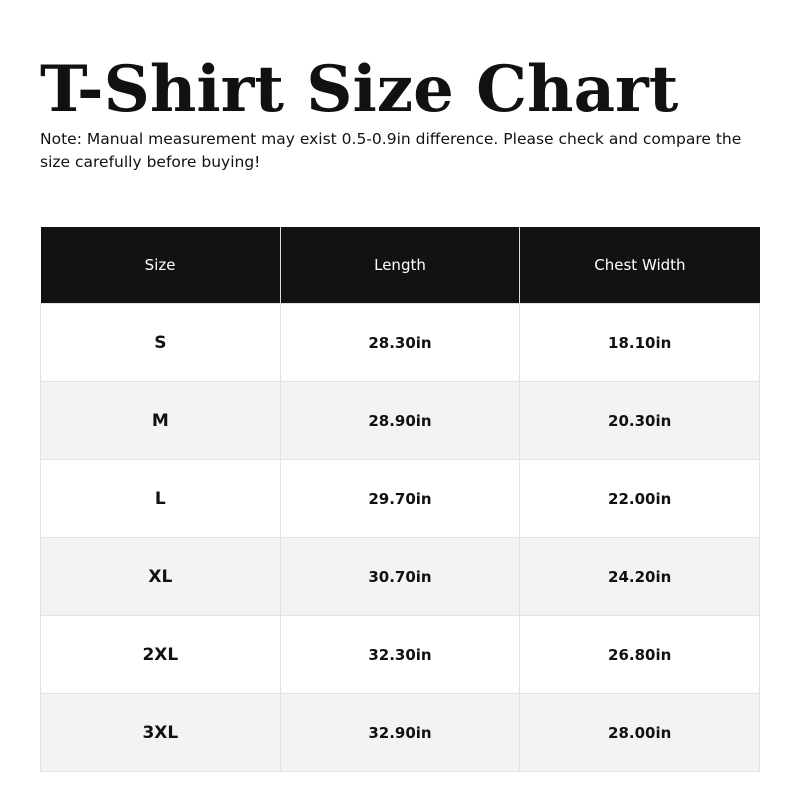 This screenshot has height=800, width=800. I want to click on cell-length: 32.90in, so click(400, 732).